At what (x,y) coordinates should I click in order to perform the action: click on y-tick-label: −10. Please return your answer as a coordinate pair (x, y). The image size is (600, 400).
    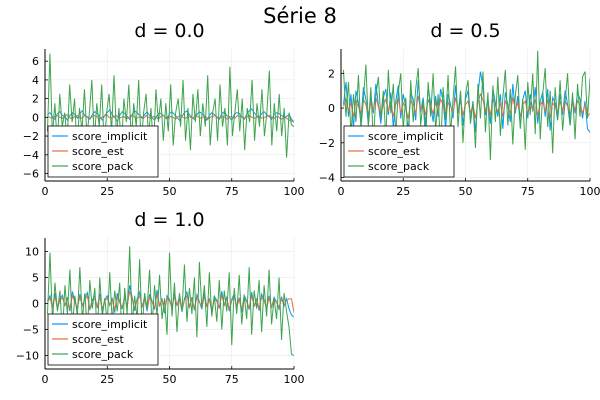
    Looking at the image, I should click on (27, 355).